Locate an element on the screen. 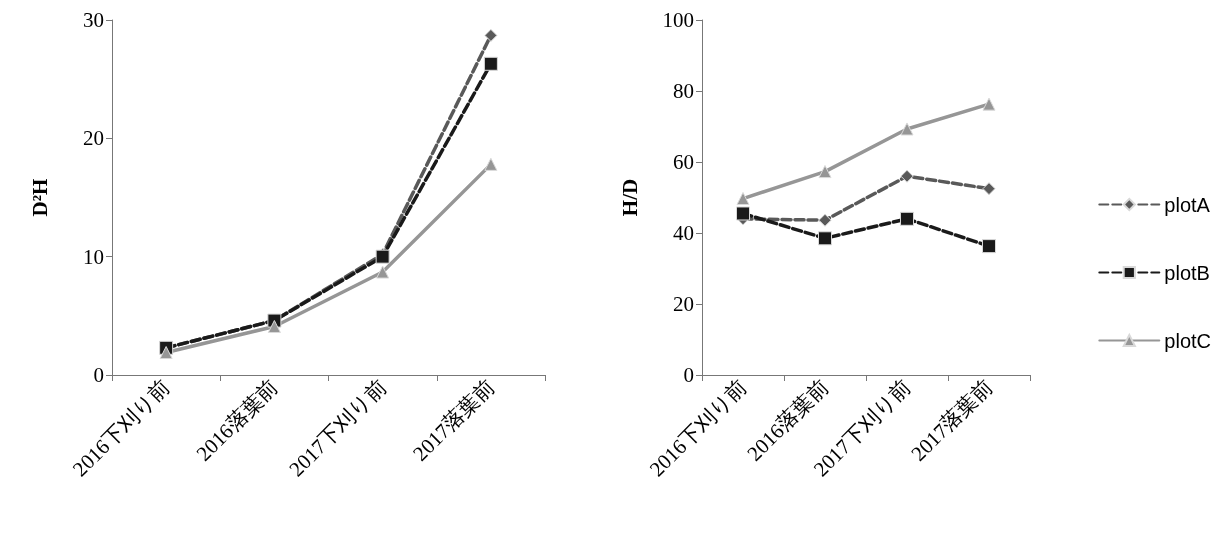 The image size is (1226, 545). y-tick-label: 100 is located at coordinates (678, 20).